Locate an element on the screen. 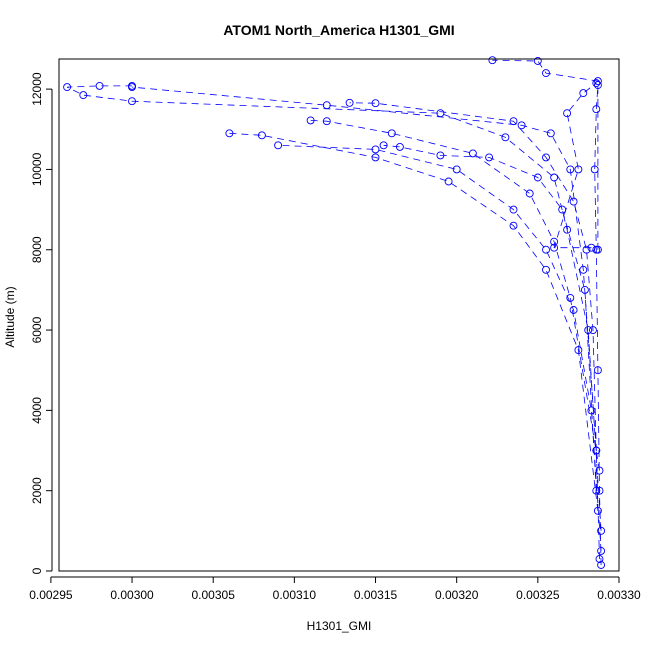  x-tick-label: 0.00330 is located at coordinates (619, 595).